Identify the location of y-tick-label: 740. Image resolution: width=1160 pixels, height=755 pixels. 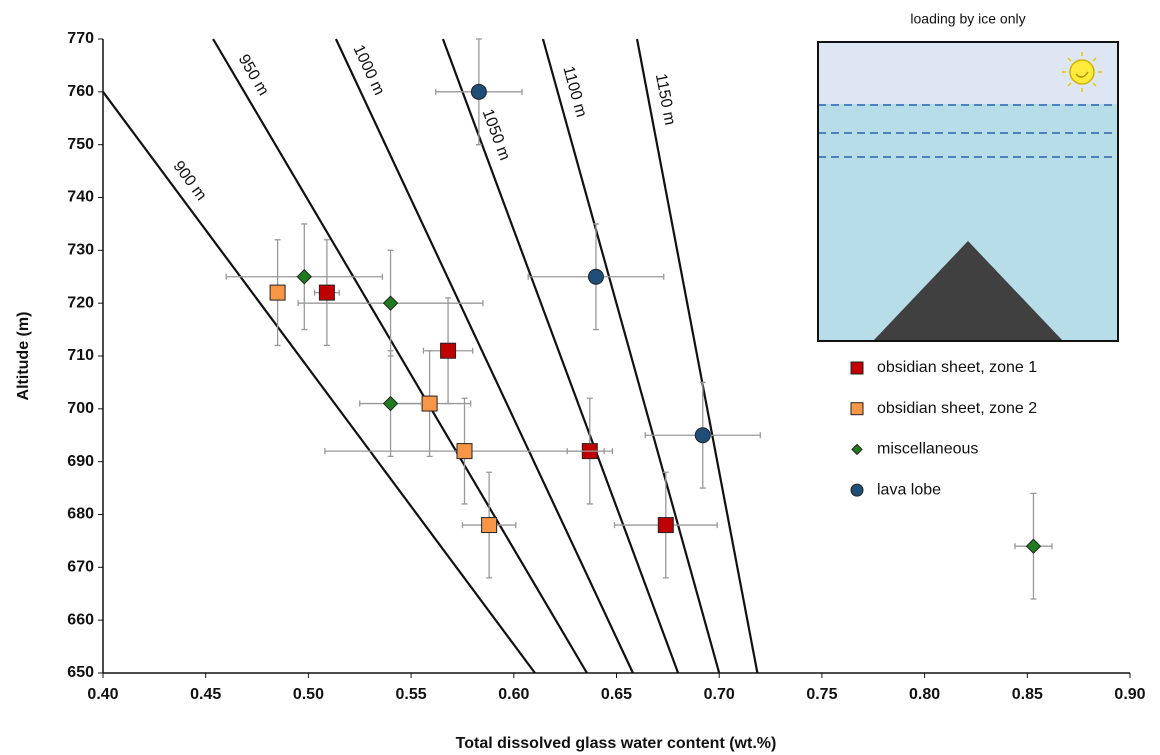
(80, 197).